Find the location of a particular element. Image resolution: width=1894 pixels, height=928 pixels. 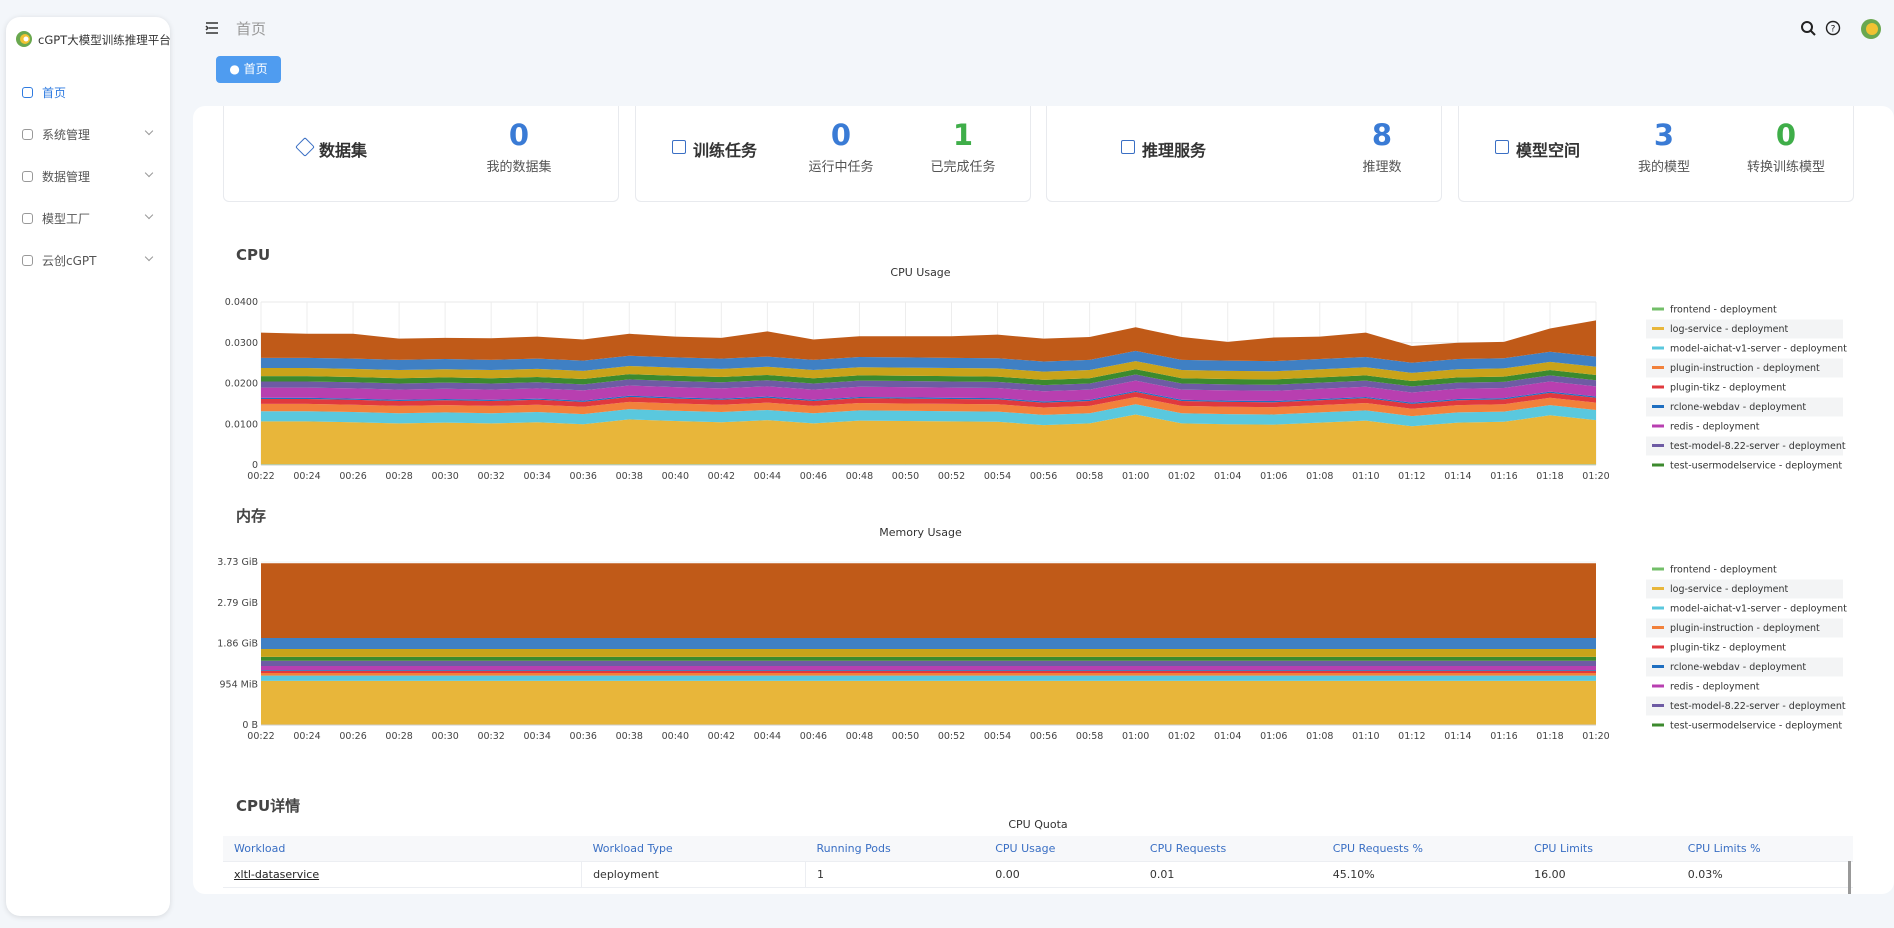

x-tick-label: 01:18 is located at coordinates (1549, 476).